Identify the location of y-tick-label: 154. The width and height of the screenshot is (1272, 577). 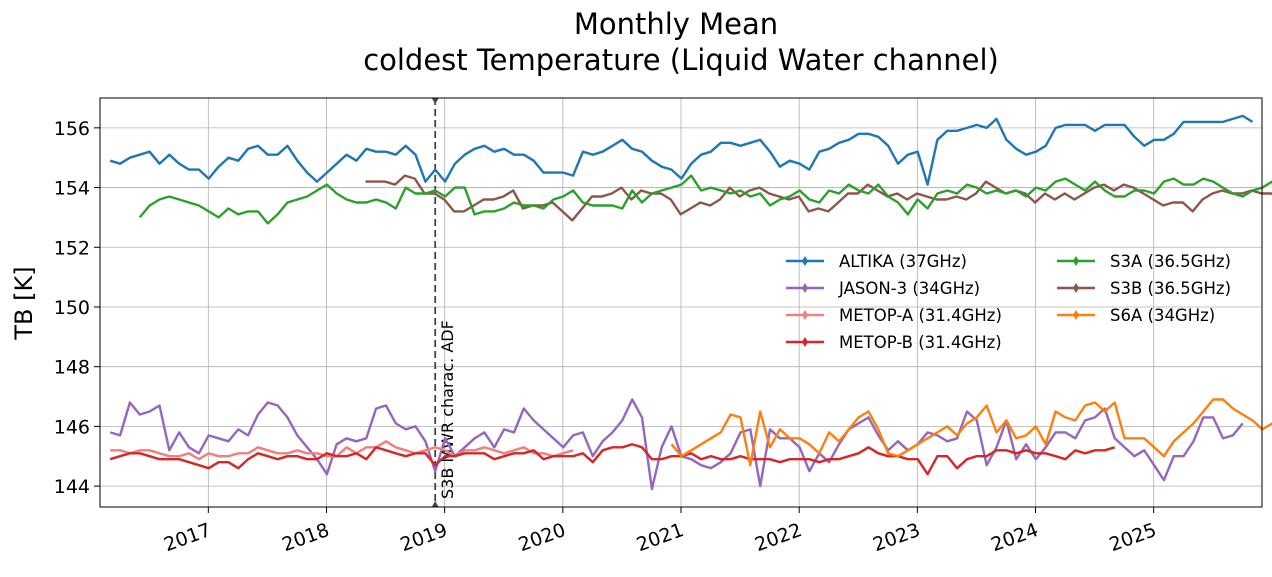
(72, 189).